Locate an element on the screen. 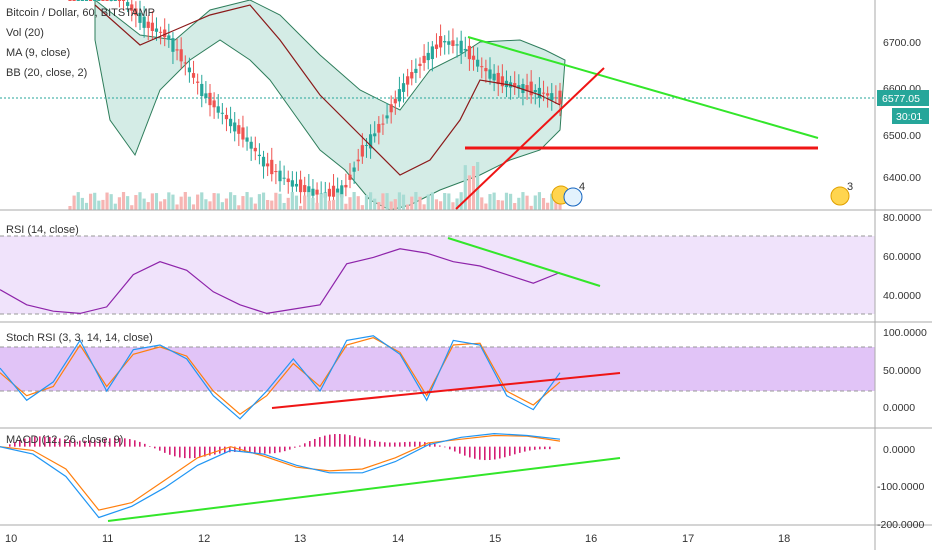  countdown-badge is located at coordinates (910, 116).